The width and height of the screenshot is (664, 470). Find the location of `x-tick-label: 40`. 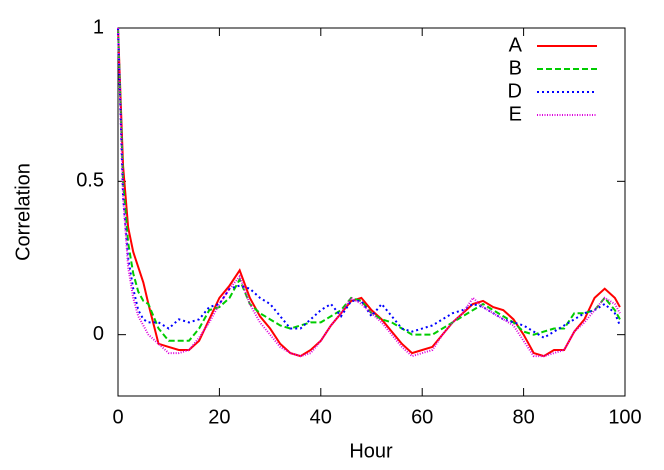

x-tick-label: 40 is located at coordinates (321, 417).